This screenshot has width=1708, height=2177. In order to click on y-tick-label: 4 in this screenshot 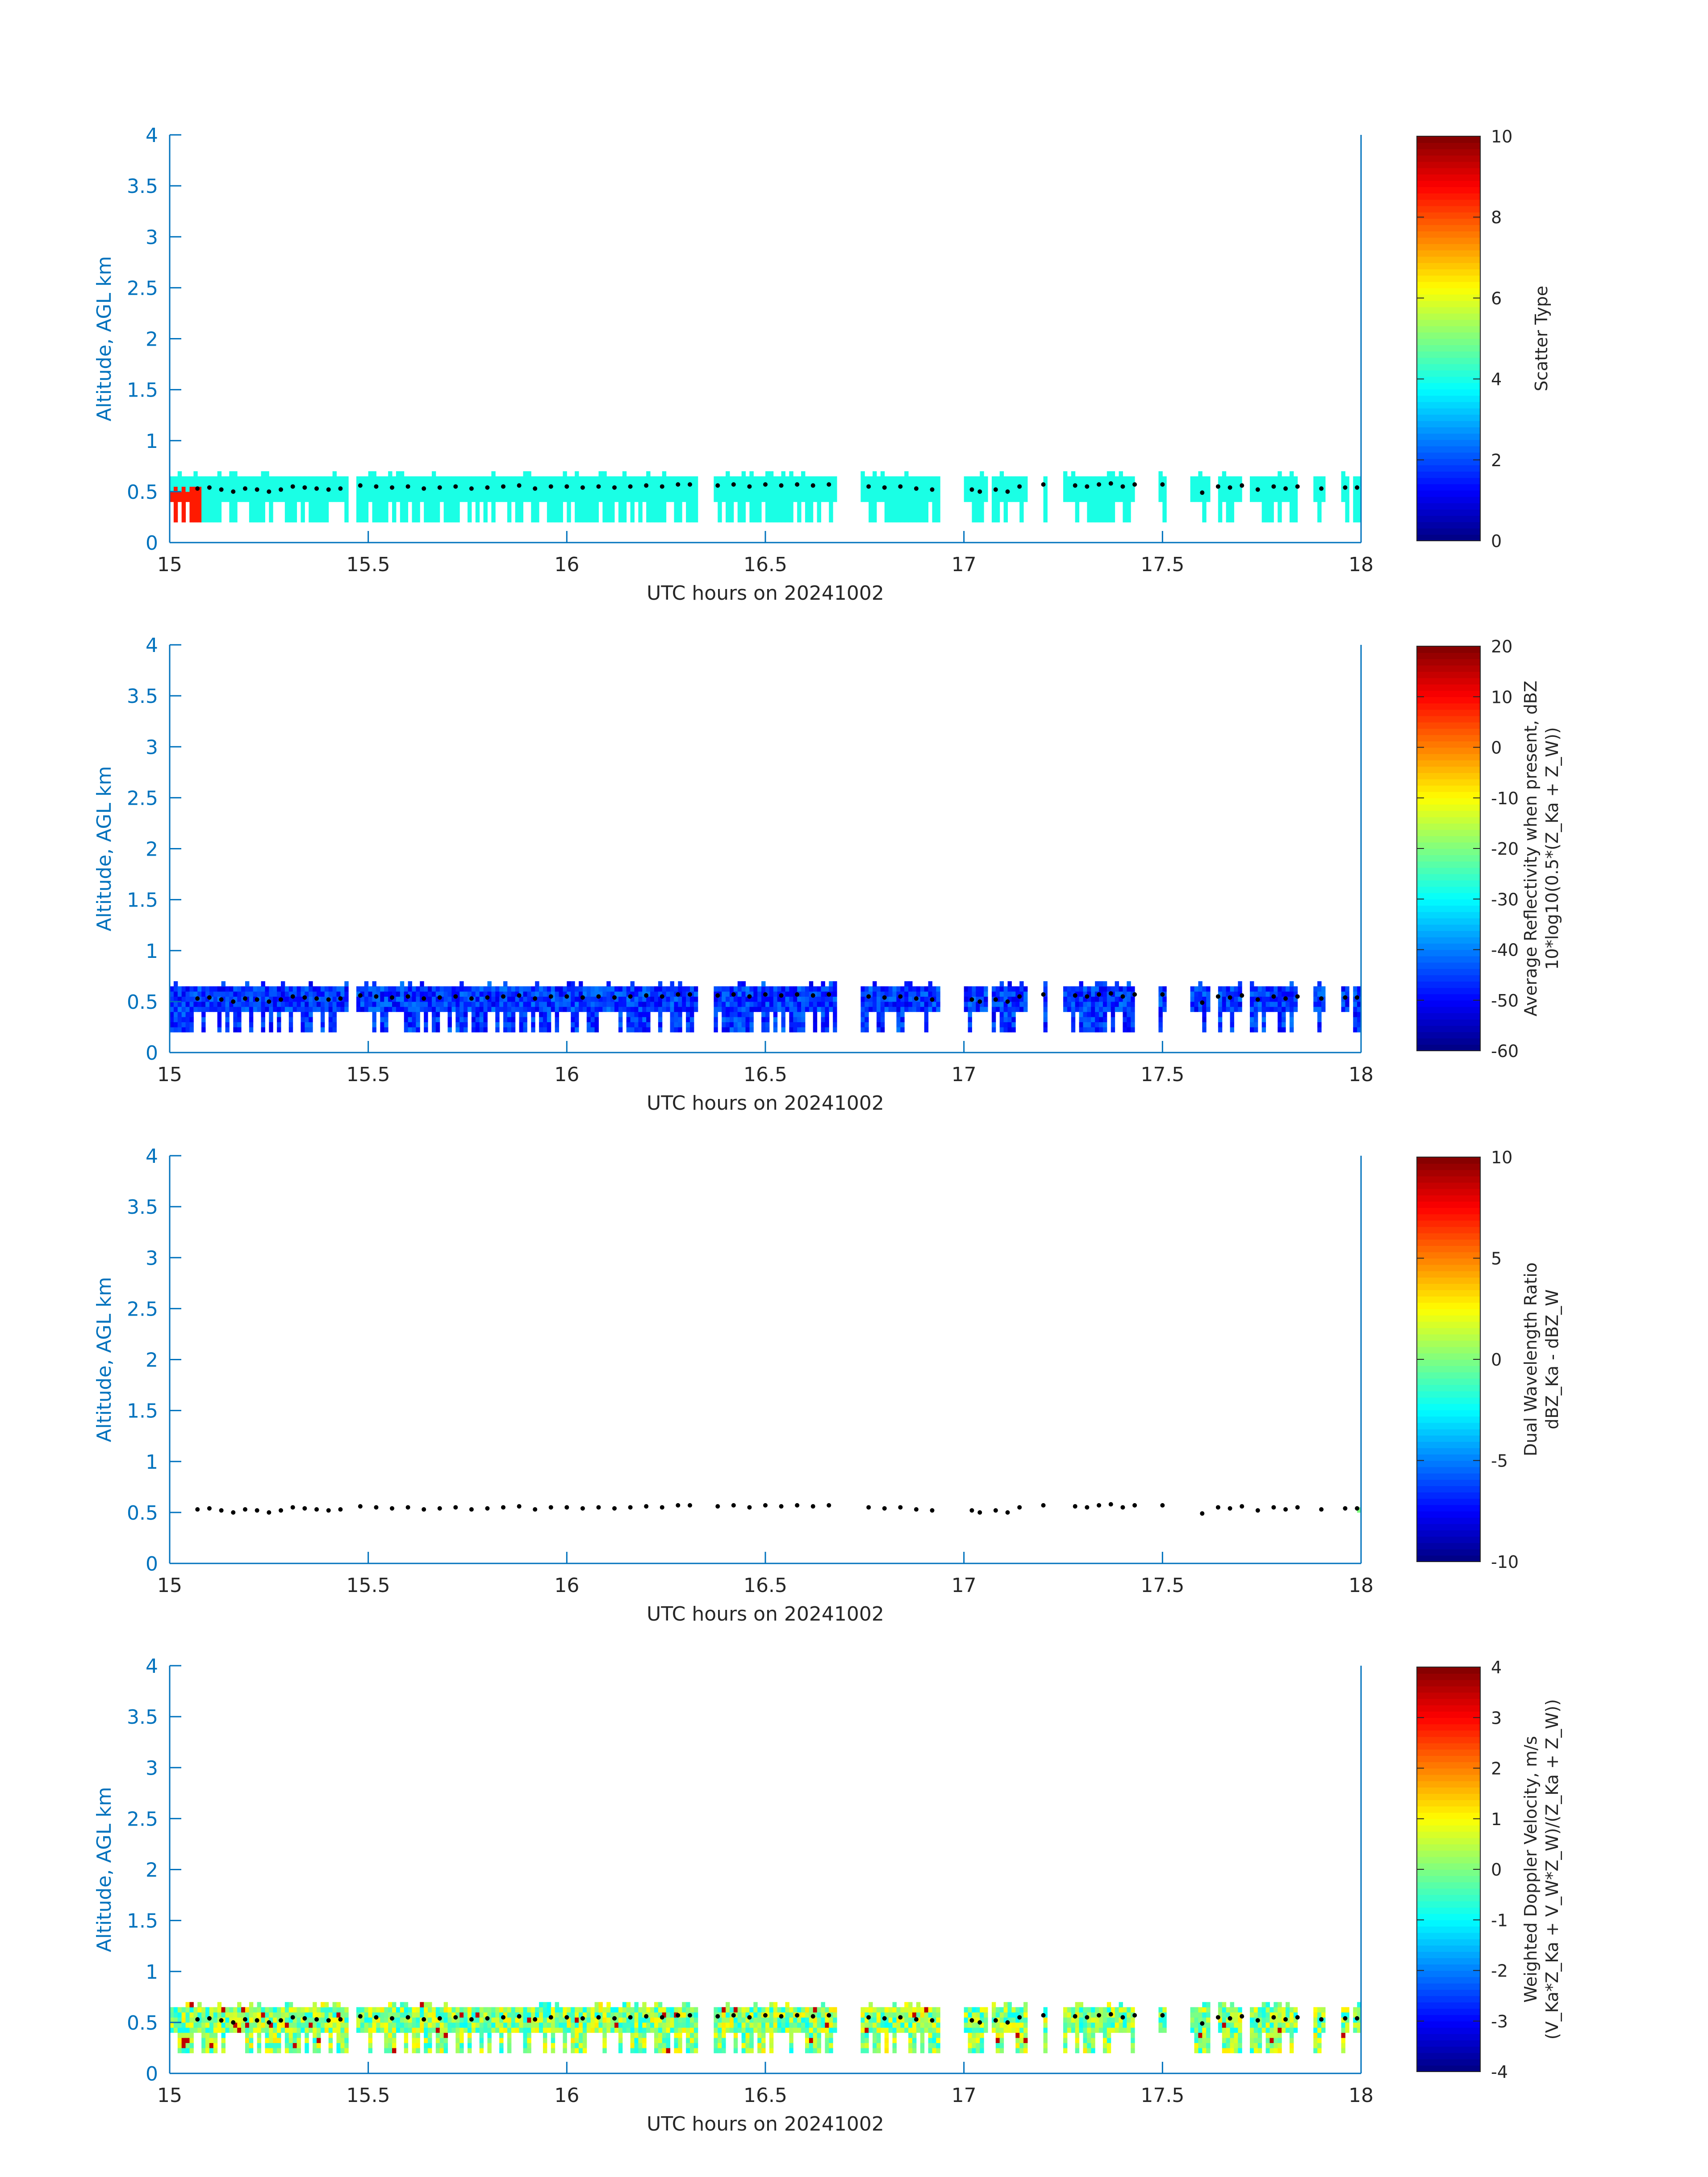, I will do `click(152, 1156)`.